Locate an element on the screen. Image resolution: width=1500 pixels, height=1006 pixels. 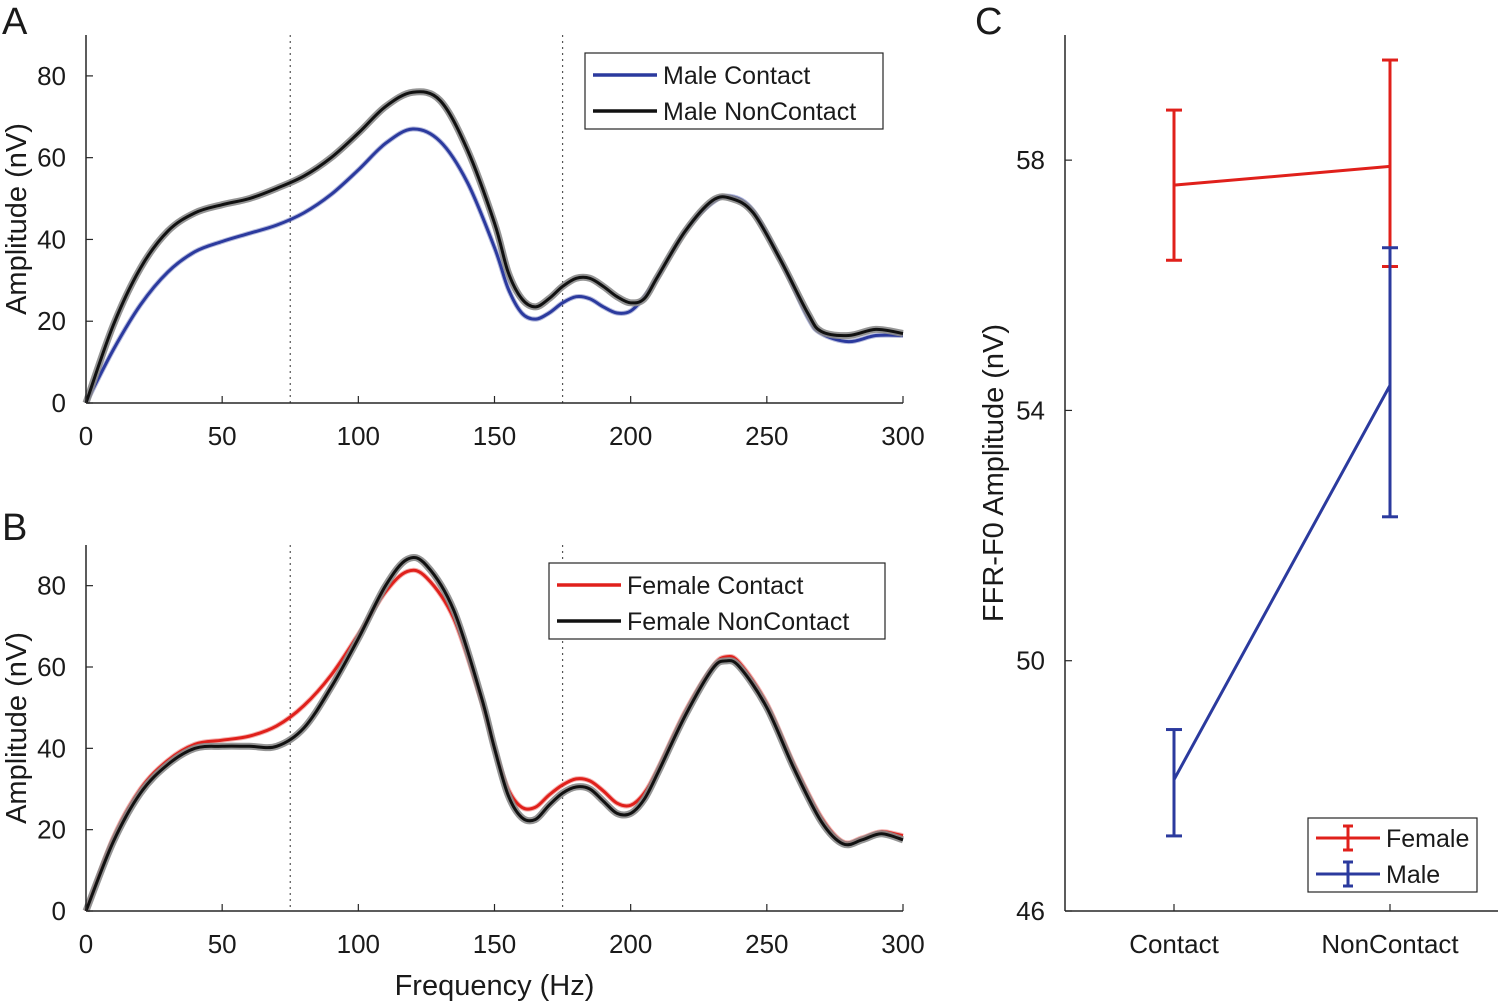
panel-letter-c: C is located at coordinates (988, 22).